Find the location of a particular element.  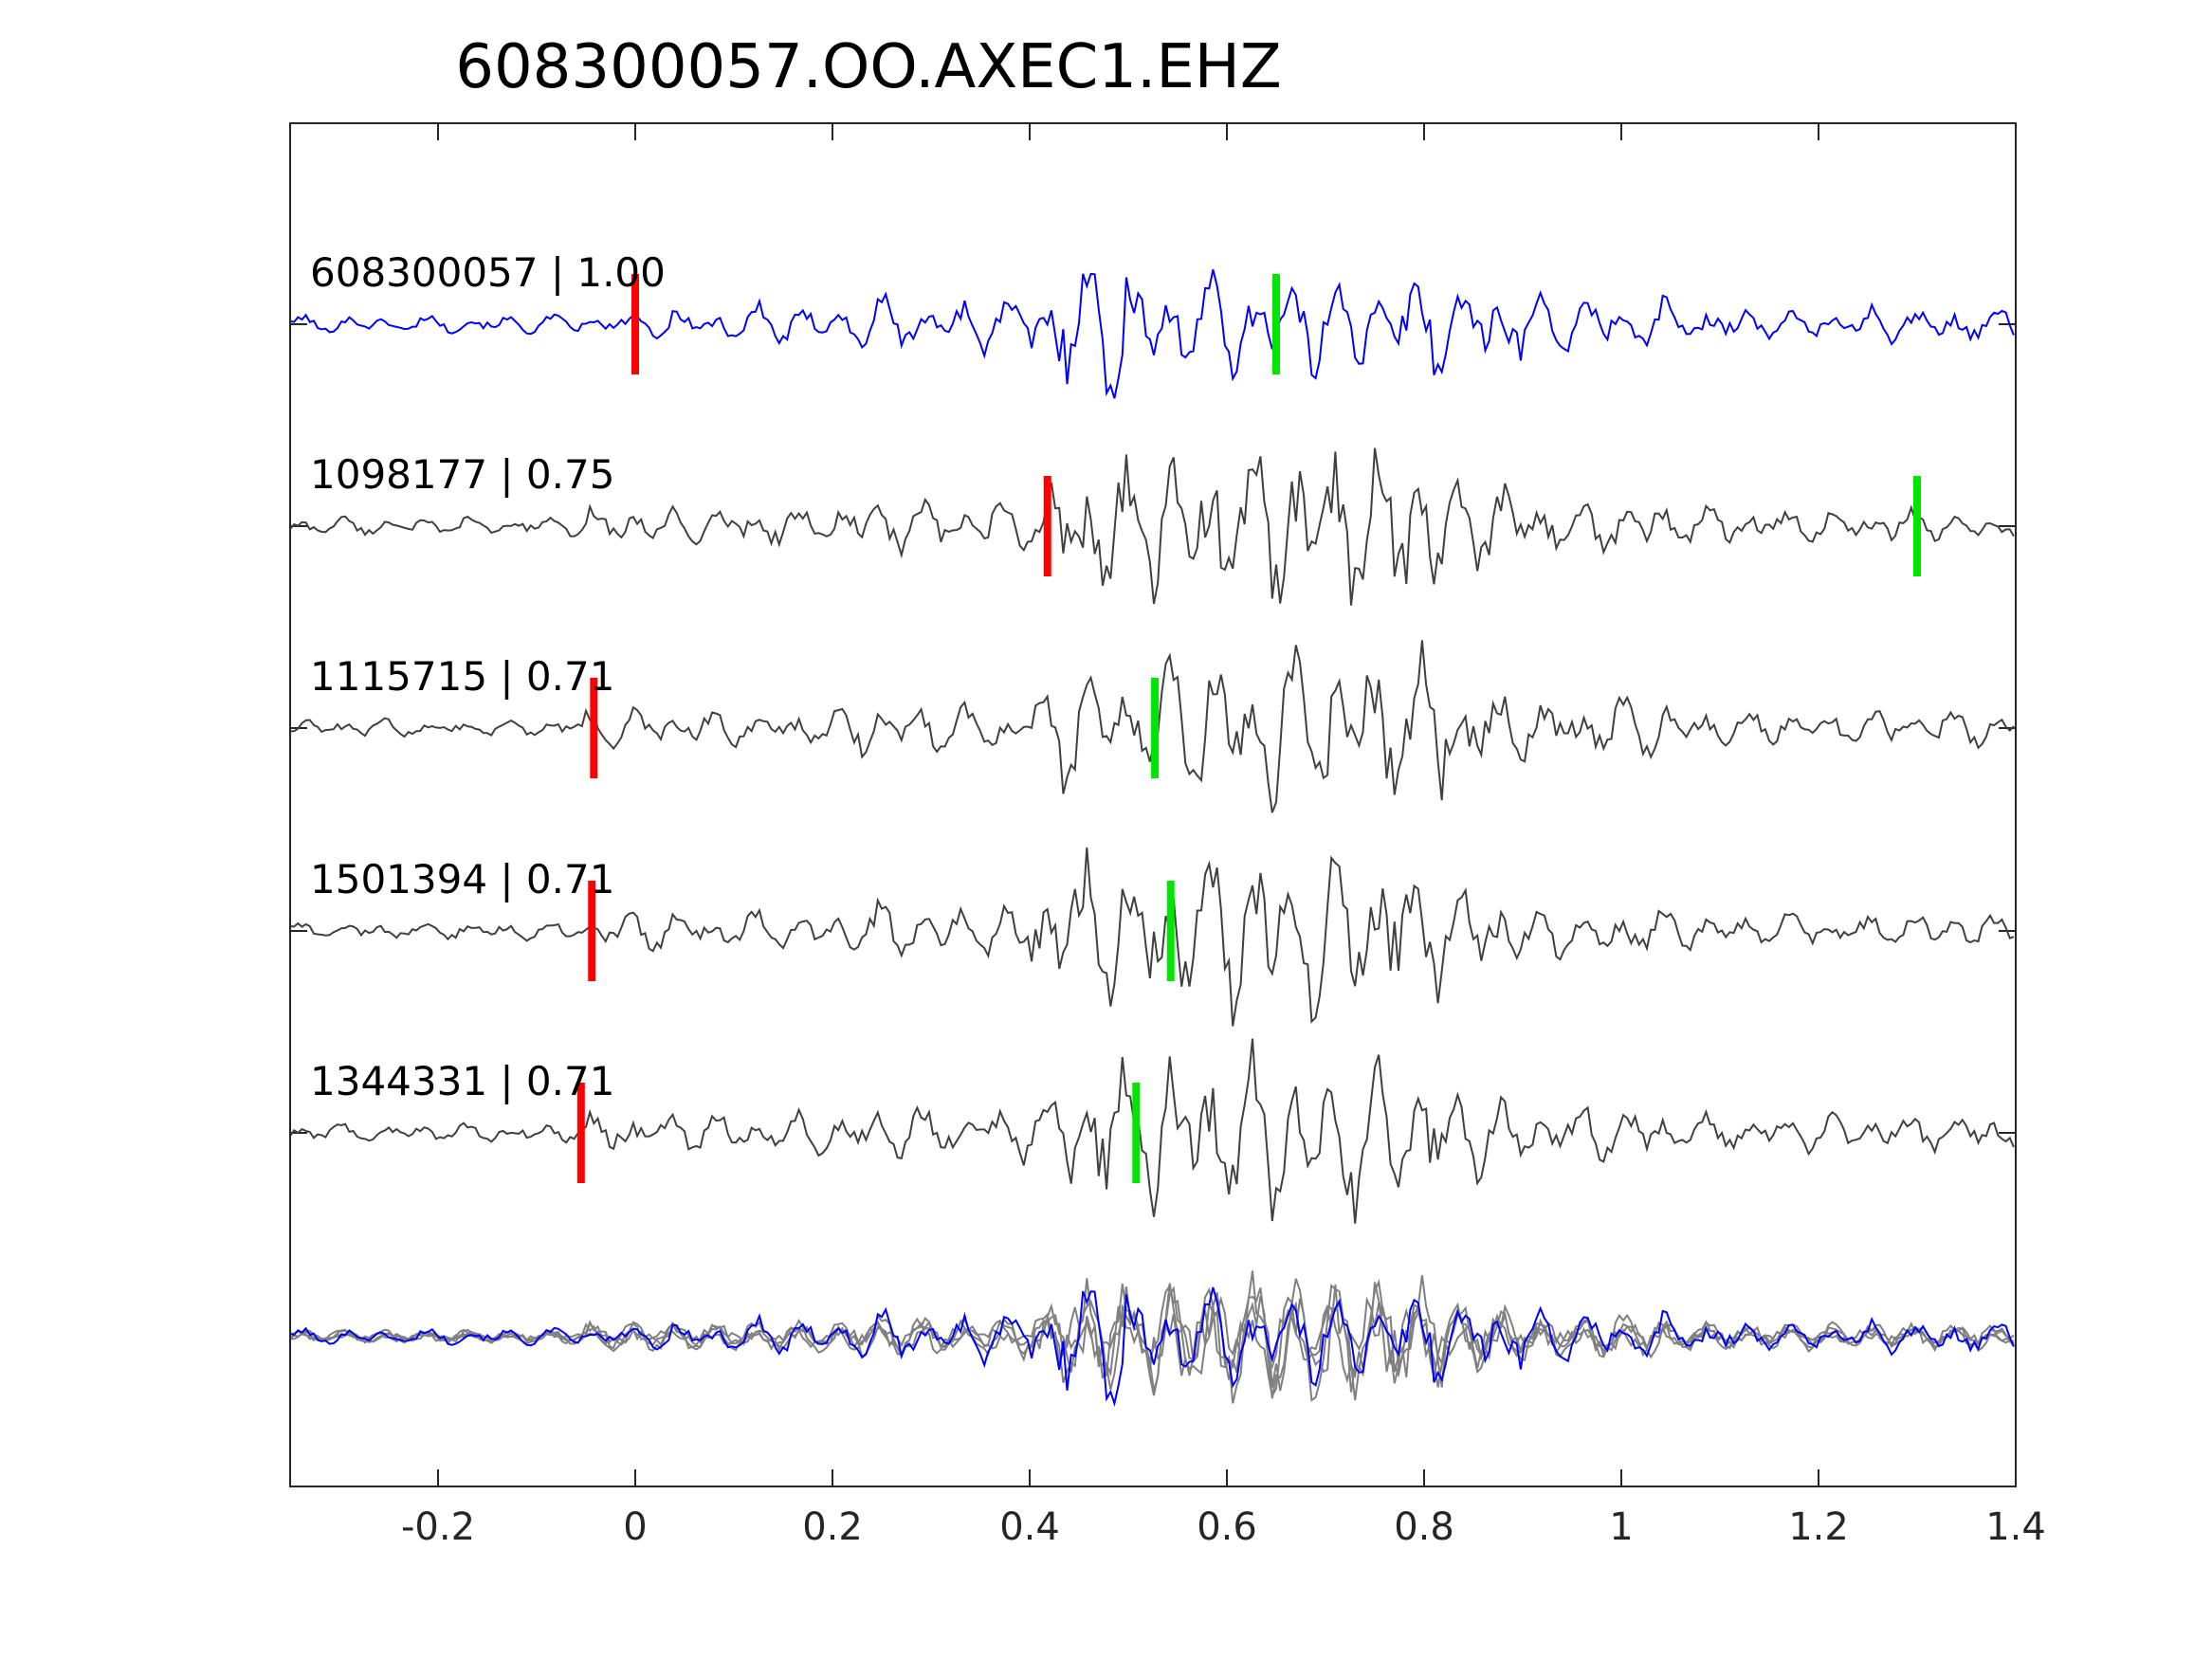

xtick-label: 1.4 is located at coordinates (2015, 1527).